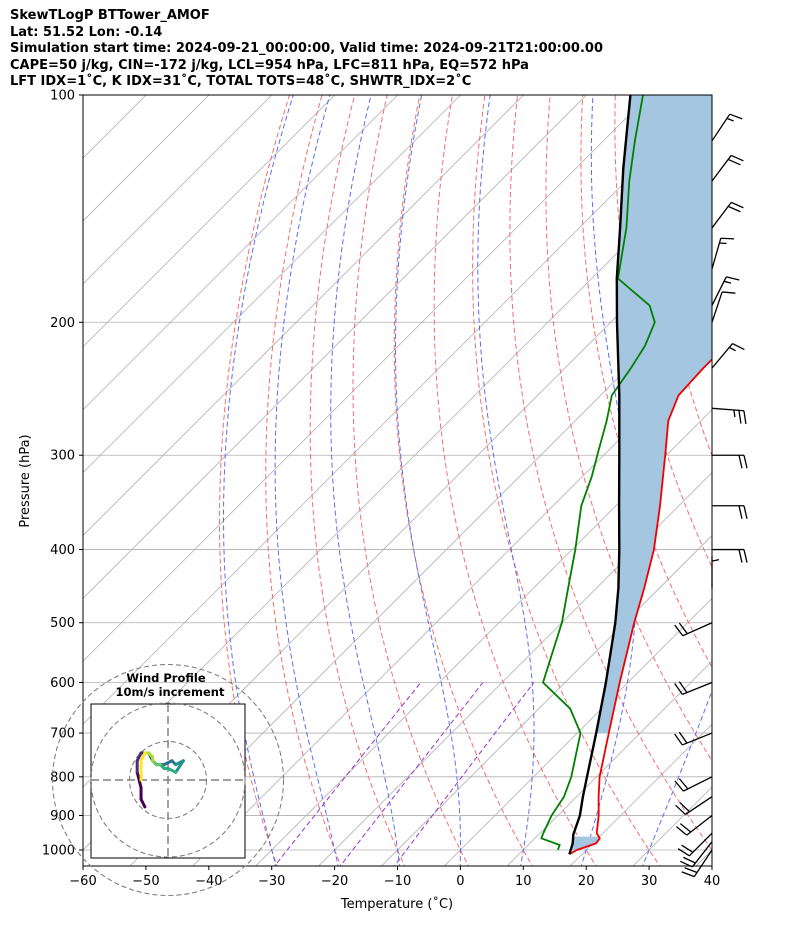 Image resolution: width=794 pixels, height=937 pixels. What do you see at coordinates (523, 881) in the screenshot?
I see `x-tick-label: 10` at bounding box center [523, 881].